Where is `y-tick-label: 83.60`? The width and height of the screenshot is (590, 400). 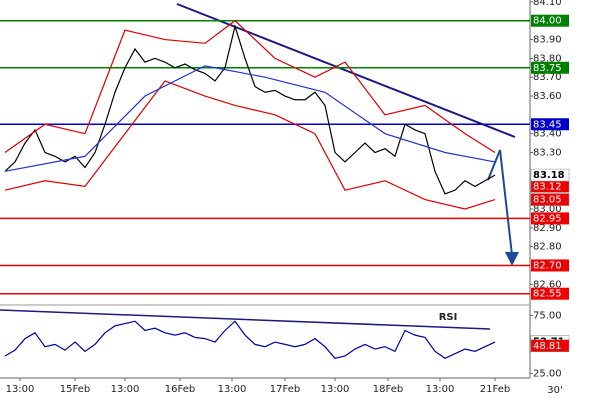
y-tick-label: 83.60 is located at coordinates (547, 96).